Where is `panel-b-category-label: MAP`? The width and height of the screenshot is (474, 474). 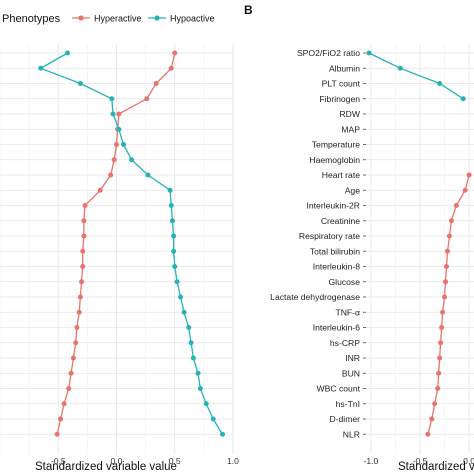
panel-b-category-label: MAP is located at coordinates (350, 129).